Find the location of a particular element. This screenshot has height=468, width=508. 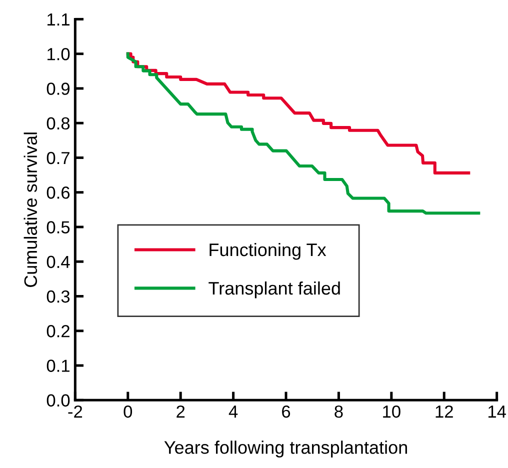

y-tick-label: 0.2 is located at coordinates (58, 331).